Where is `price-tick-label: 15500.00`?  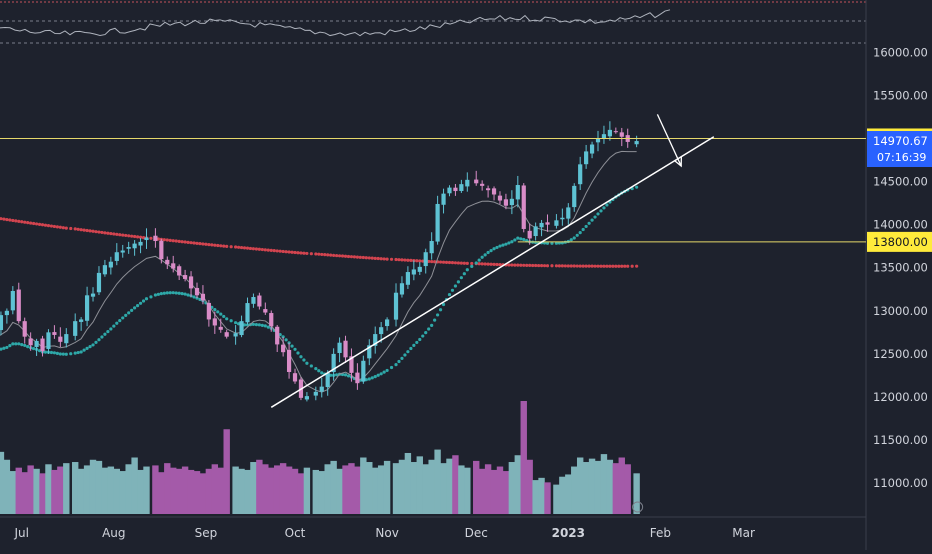 price-tick-label: 15500.00 is located at coordinates (900, 95).